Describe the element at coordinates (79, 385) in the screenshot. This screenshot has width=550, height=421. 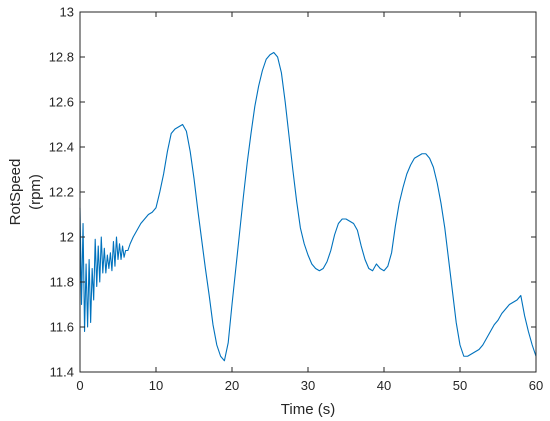
I see `x-tick-label: 0` at that location.